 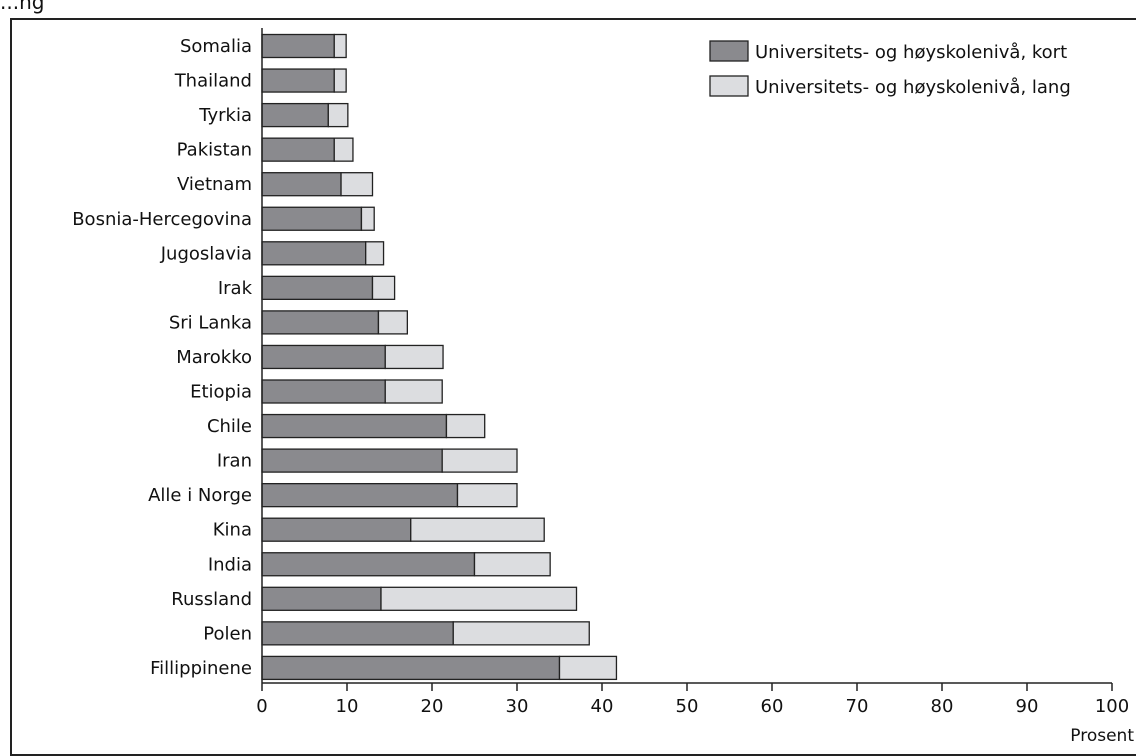 I want to click on legend-swatch-lang, so click(x=729, y=86).